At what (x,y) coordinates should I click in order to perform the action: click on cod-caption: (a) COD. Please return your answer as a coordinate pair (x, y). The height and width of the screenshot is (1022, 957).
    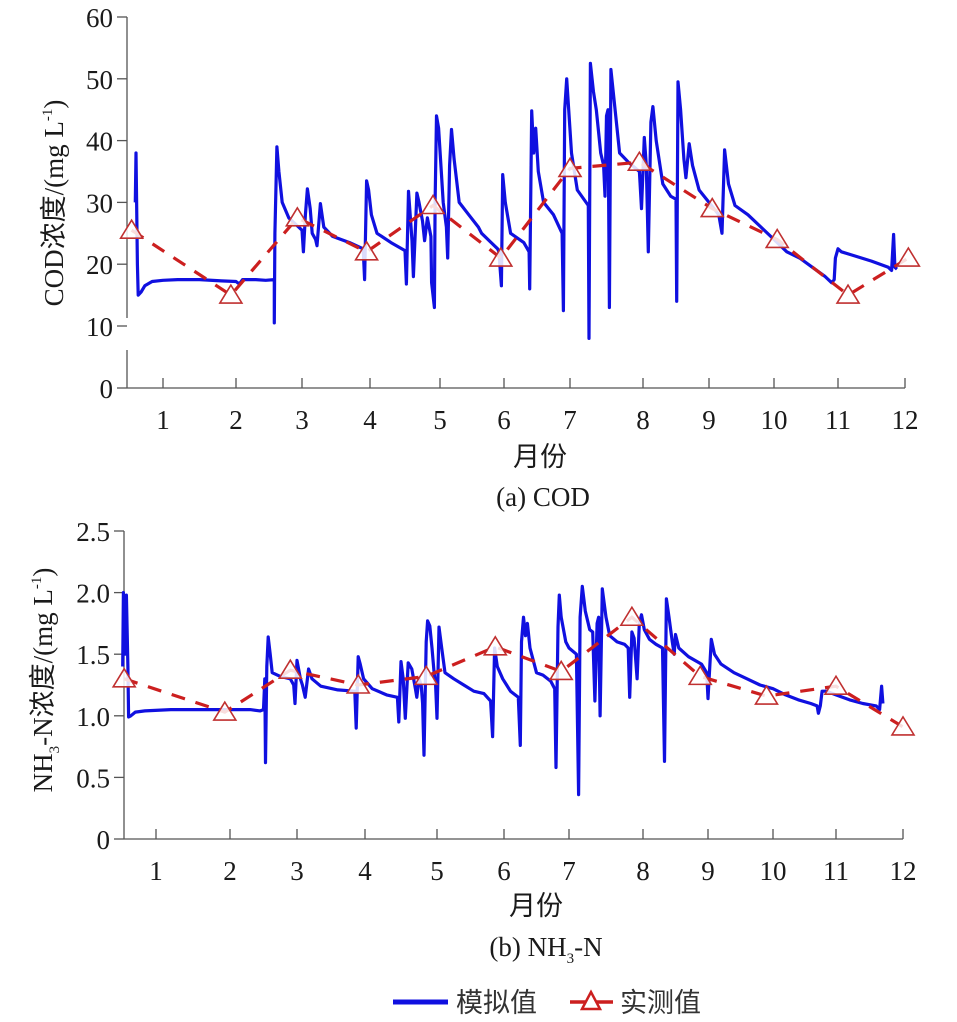
    Looking at the image, I should click on (543, 497).